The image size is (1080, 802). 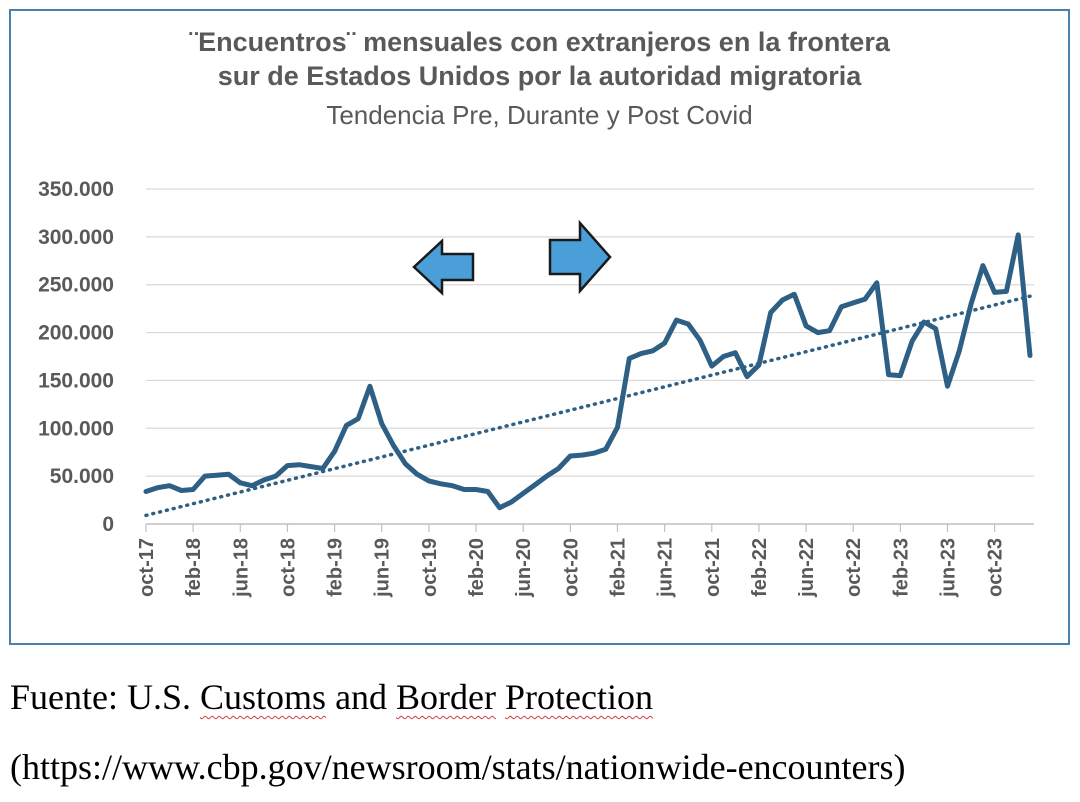 What do you see at coordinates (430, 567) in the screenshot?
I see `x-tick-label: oct-19` at bounding box center [430, 567].